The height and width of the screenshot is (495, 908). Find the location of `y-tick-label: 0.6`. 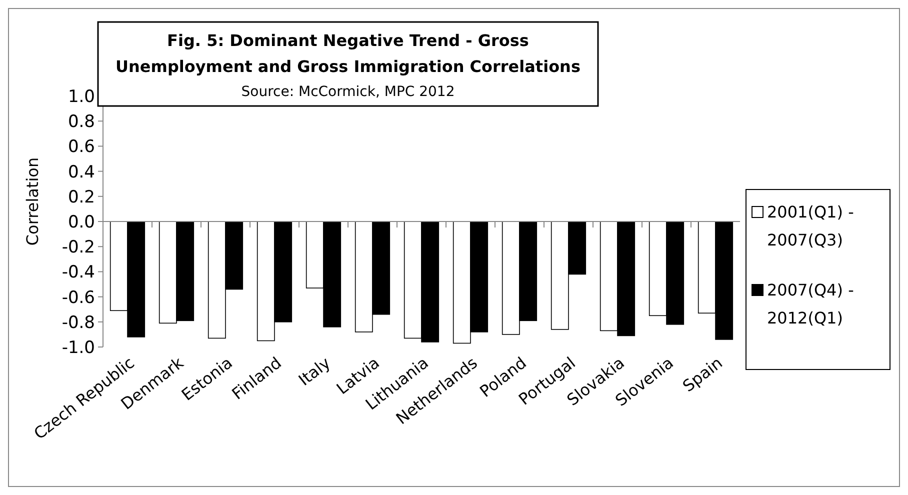

y-tick-label: 0.6 is located at coordinates (81, 147).